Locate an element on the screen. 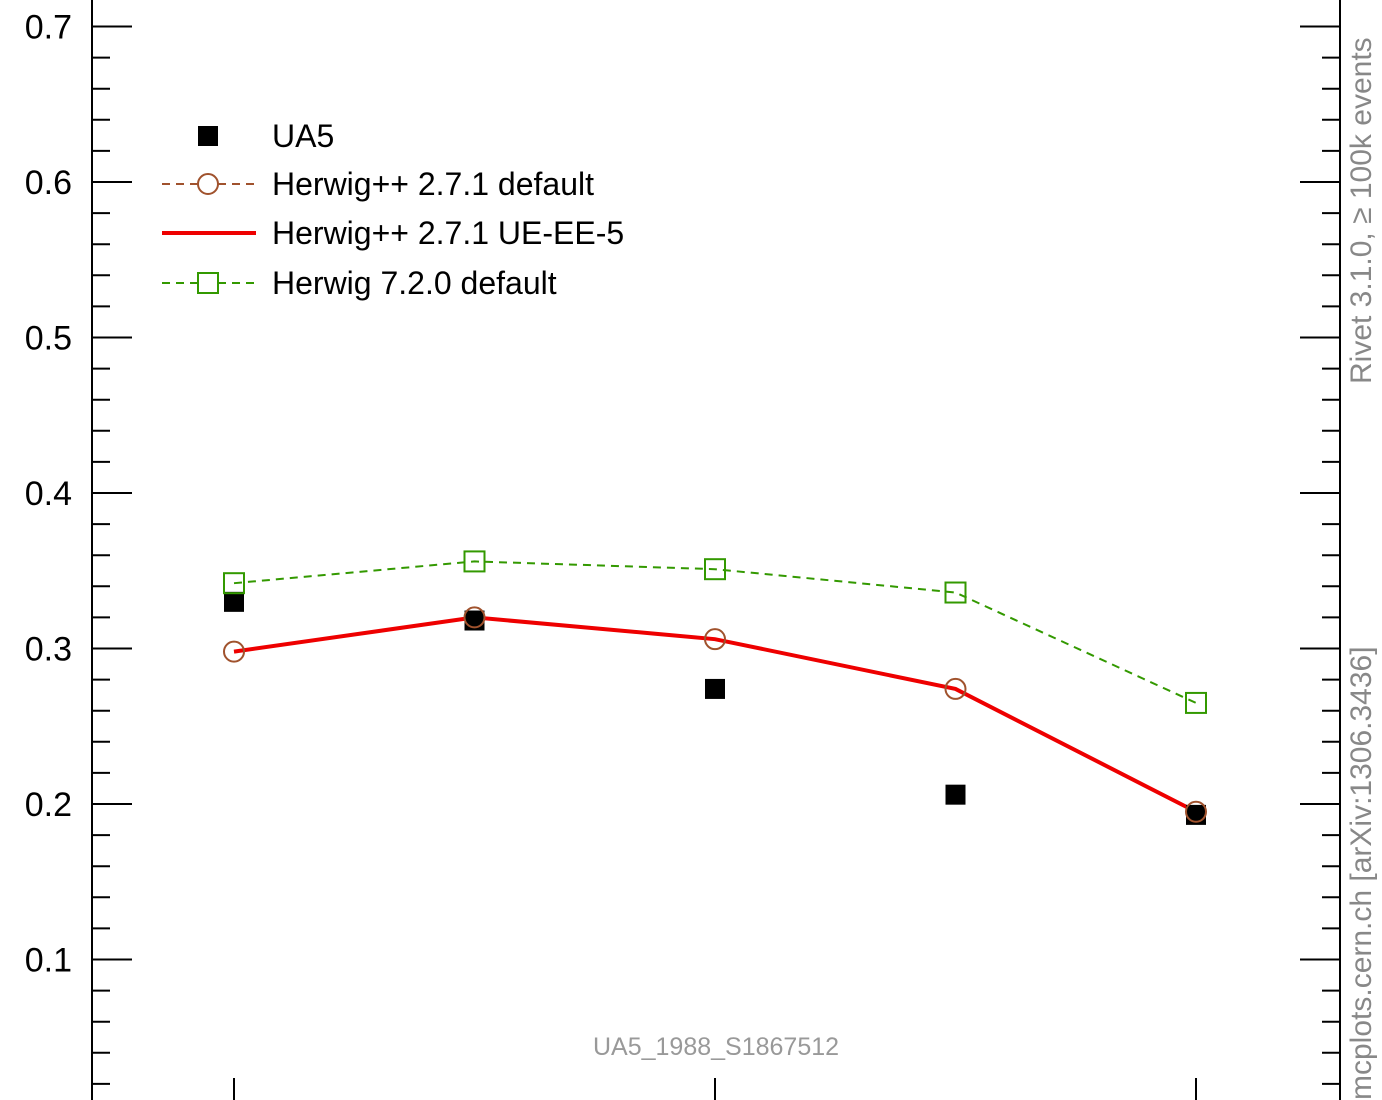 This screenshot has width=1382, height=1100. herwig7-line is located at coordinates (715, 632).